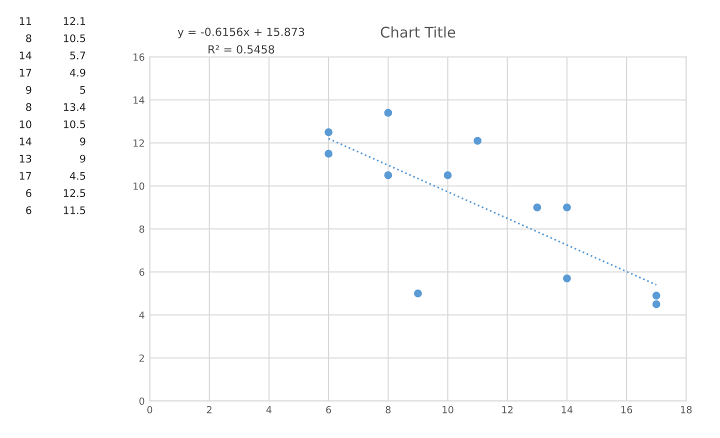  Describe the element at coordinates (567, 410) in the screenshot. I see `x-tick-label: 14` at that location.